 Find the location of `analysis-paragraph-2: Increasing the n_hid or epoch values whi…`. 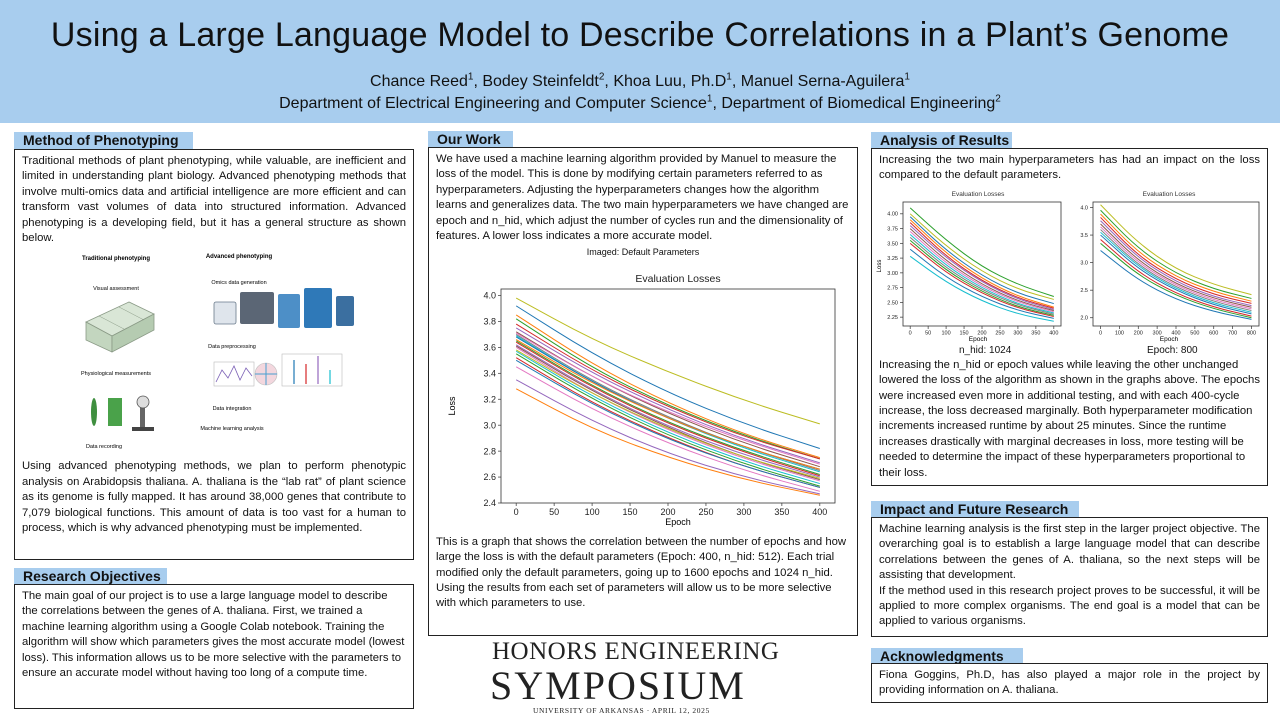

analysis-paragraph-2: Increasing the n_hid or epoch values whi… is located at coordinates (1069, 418).